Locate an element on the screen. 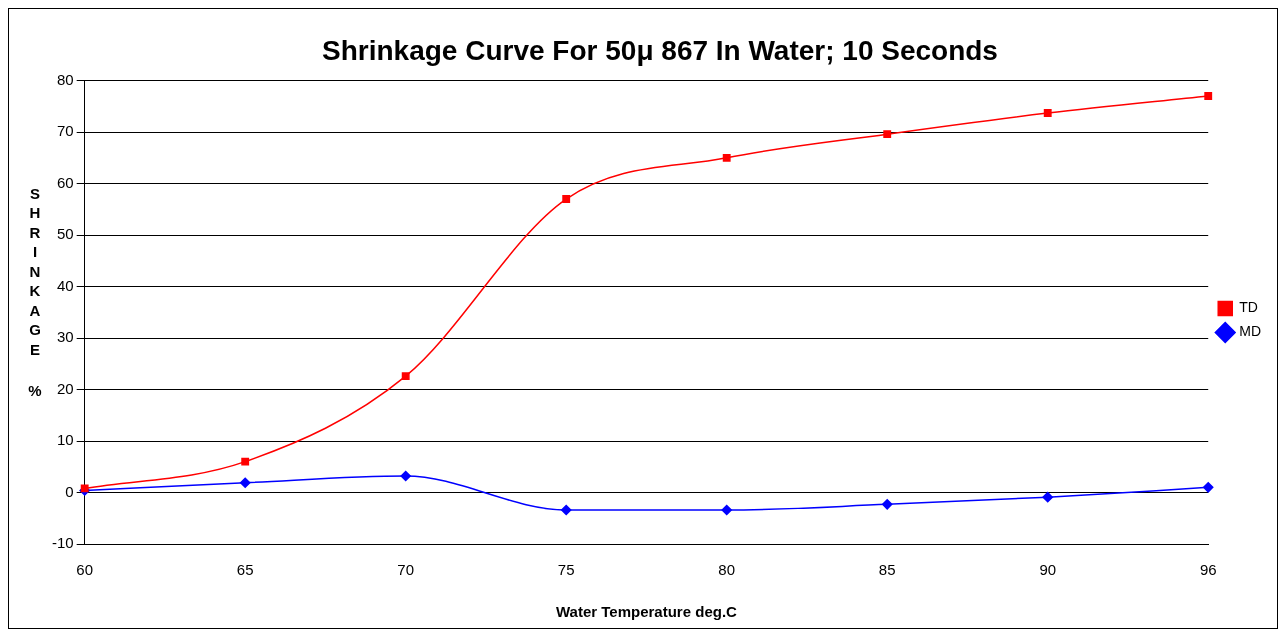  x-tick-label: 80 is located at coordinates (727, 570).